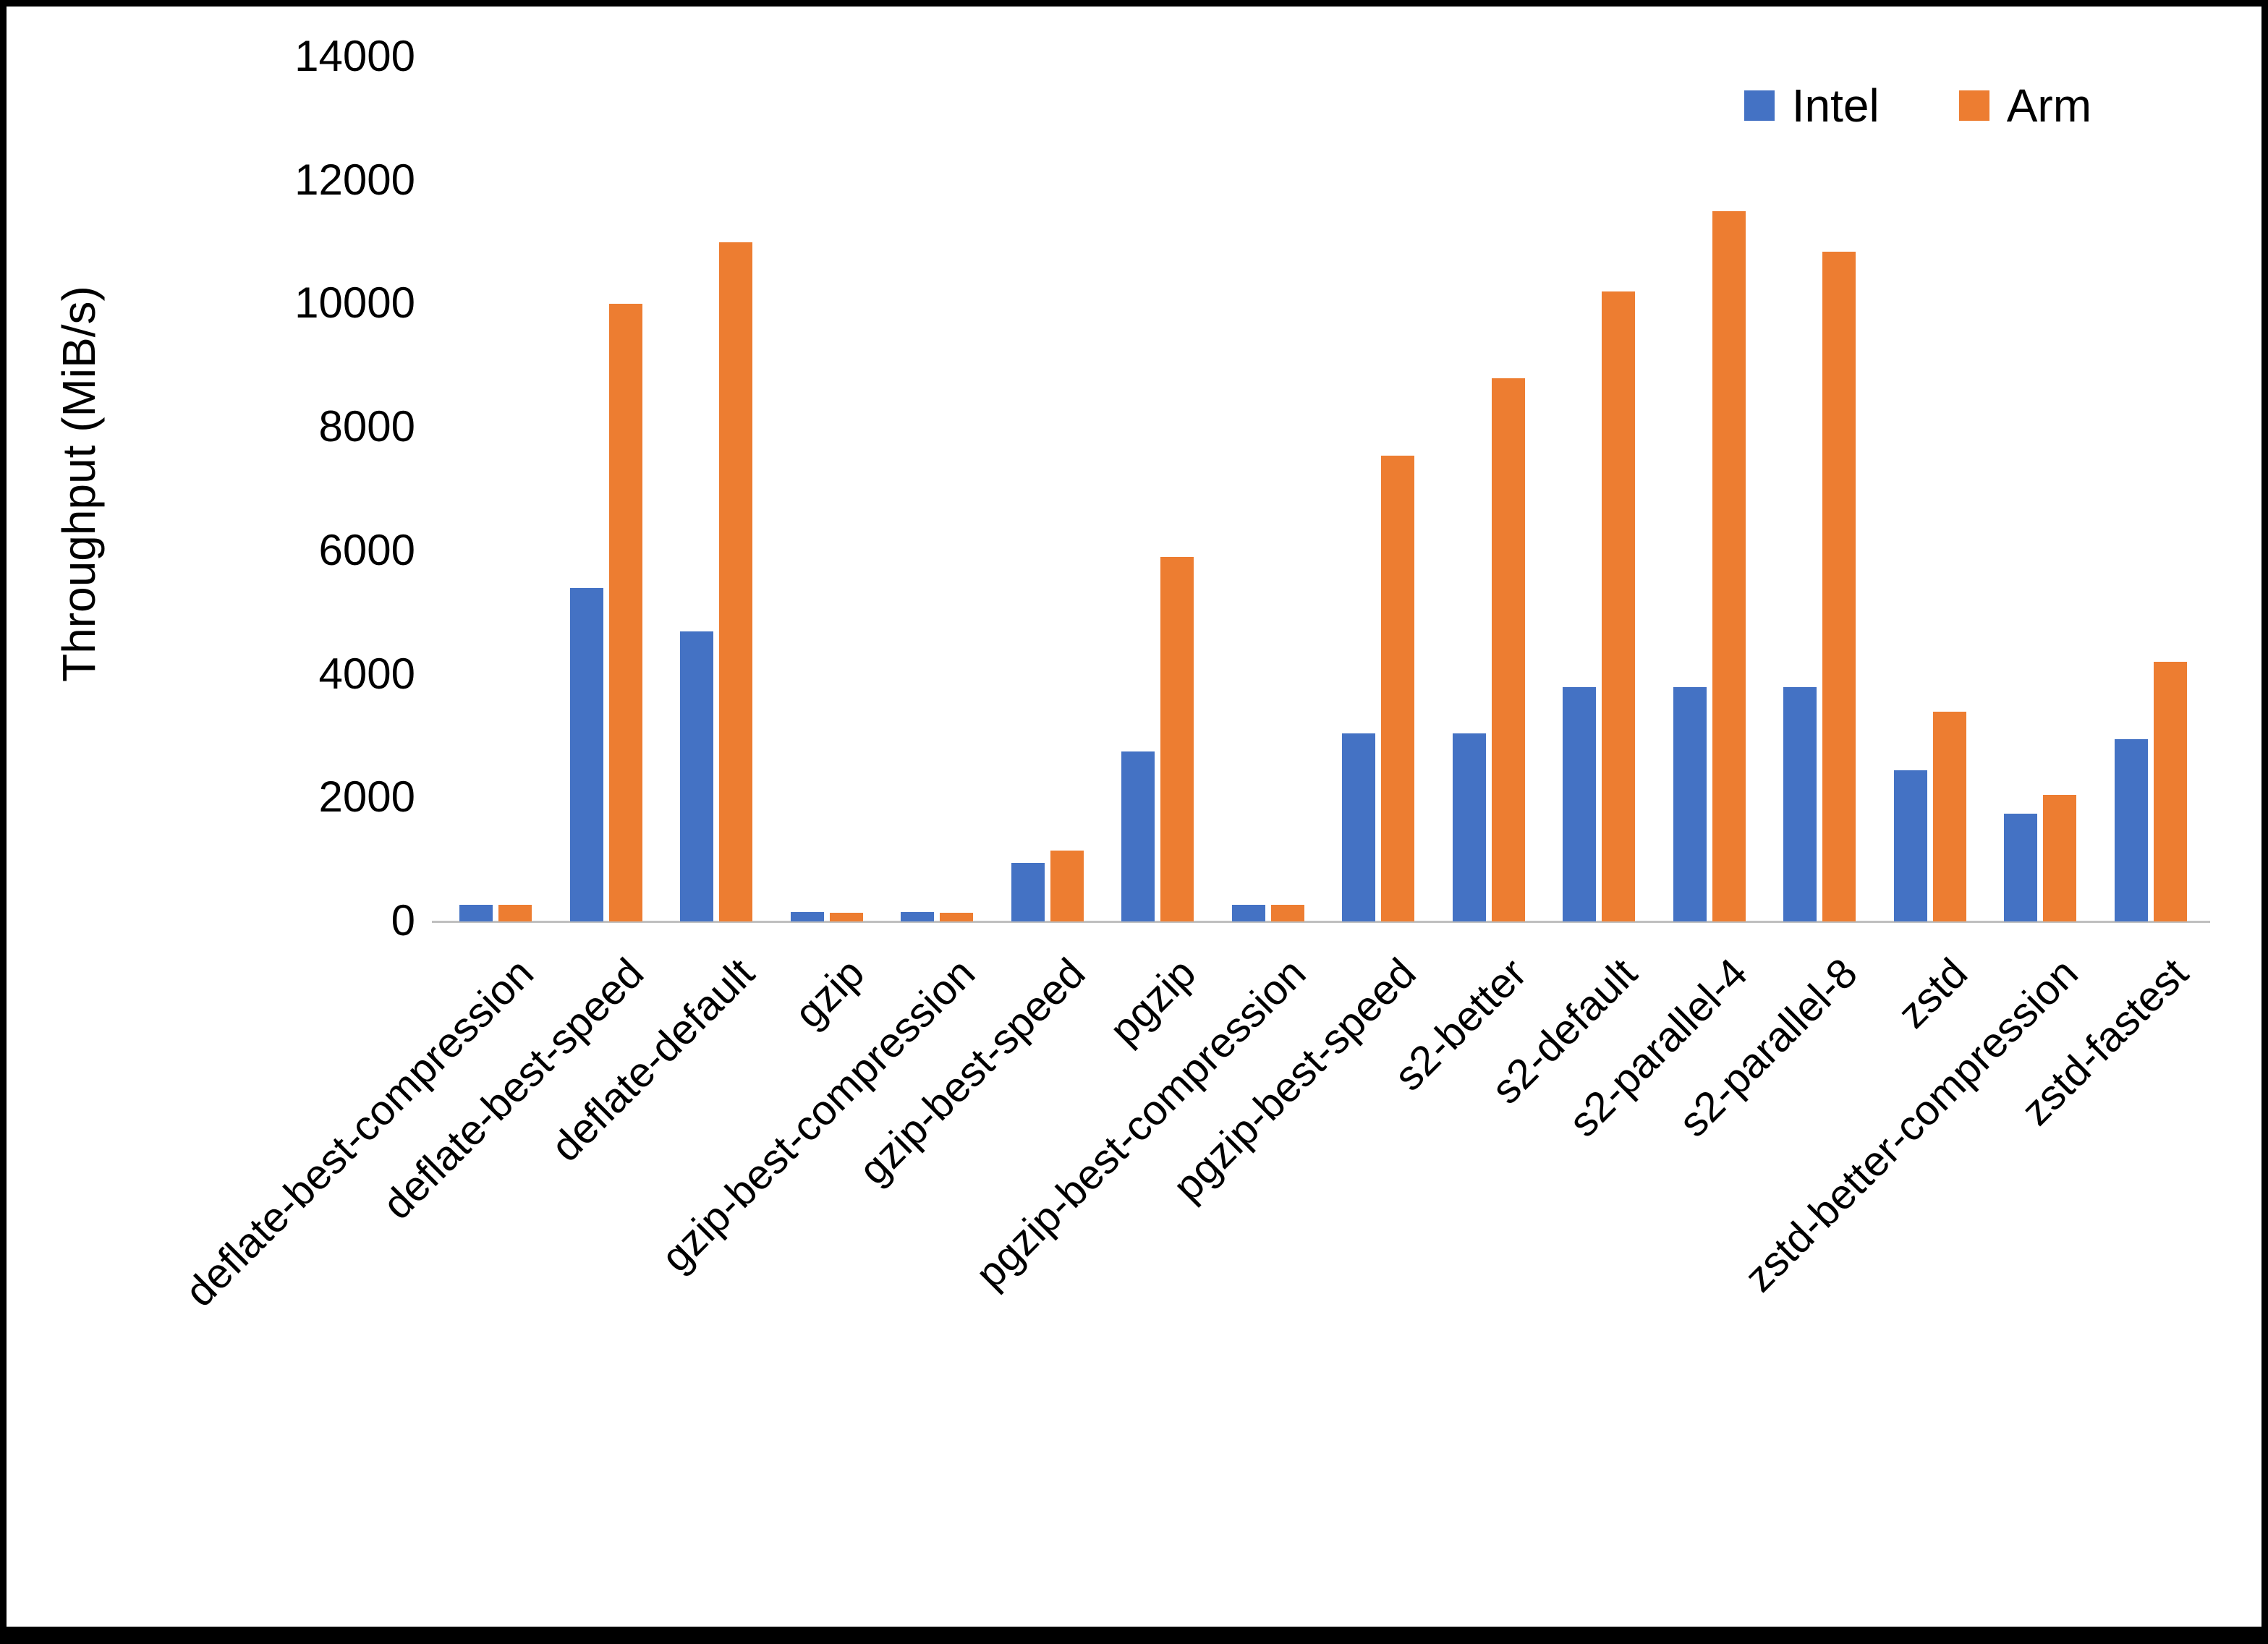  Describe the element at coordinates (830, 993) in the screenshot. I see `x-axis-label: gzip` at that location.